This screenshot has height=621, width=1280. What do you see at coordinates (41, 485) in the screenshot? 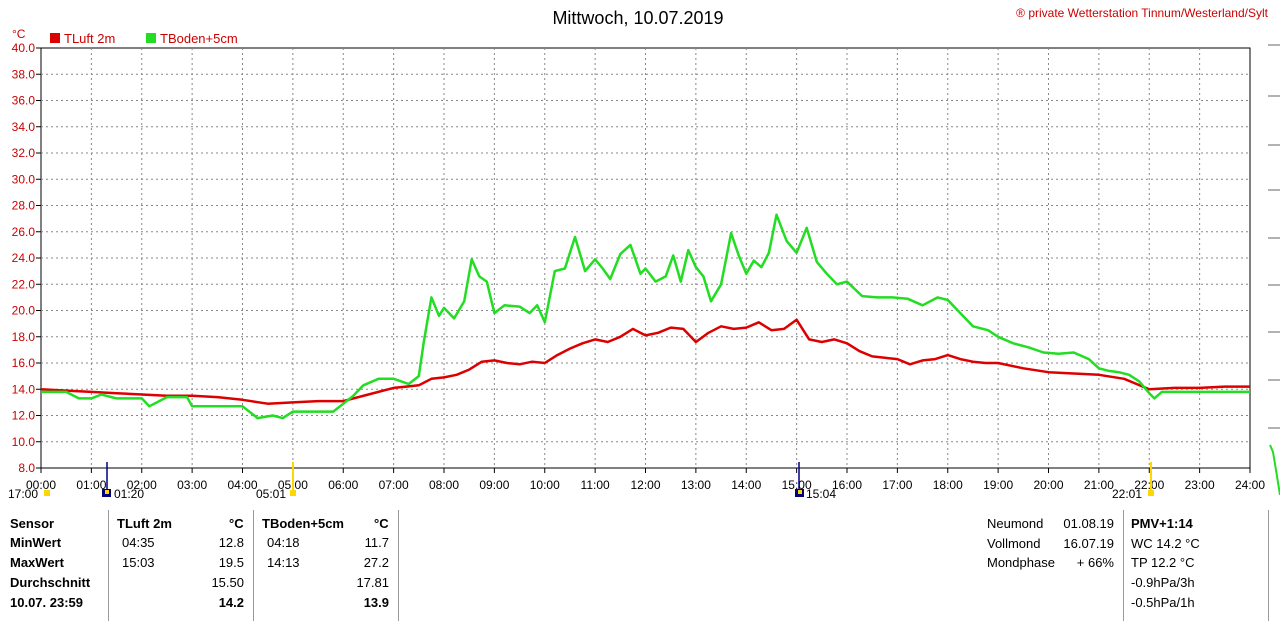
I see `x-tick-label: 00:00` at bounding box center [41, 485].